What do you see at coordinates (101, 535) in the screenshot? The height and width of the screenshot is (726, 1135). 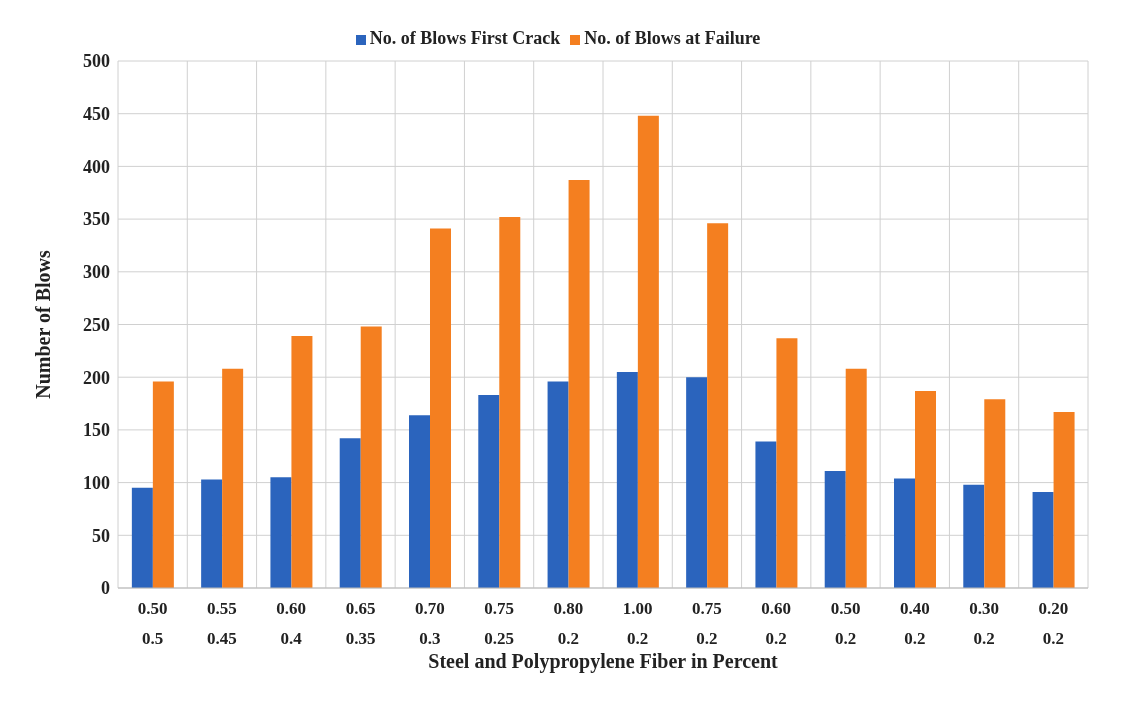 I see `y-tick-label: 50` at bounding box center [101, 535].